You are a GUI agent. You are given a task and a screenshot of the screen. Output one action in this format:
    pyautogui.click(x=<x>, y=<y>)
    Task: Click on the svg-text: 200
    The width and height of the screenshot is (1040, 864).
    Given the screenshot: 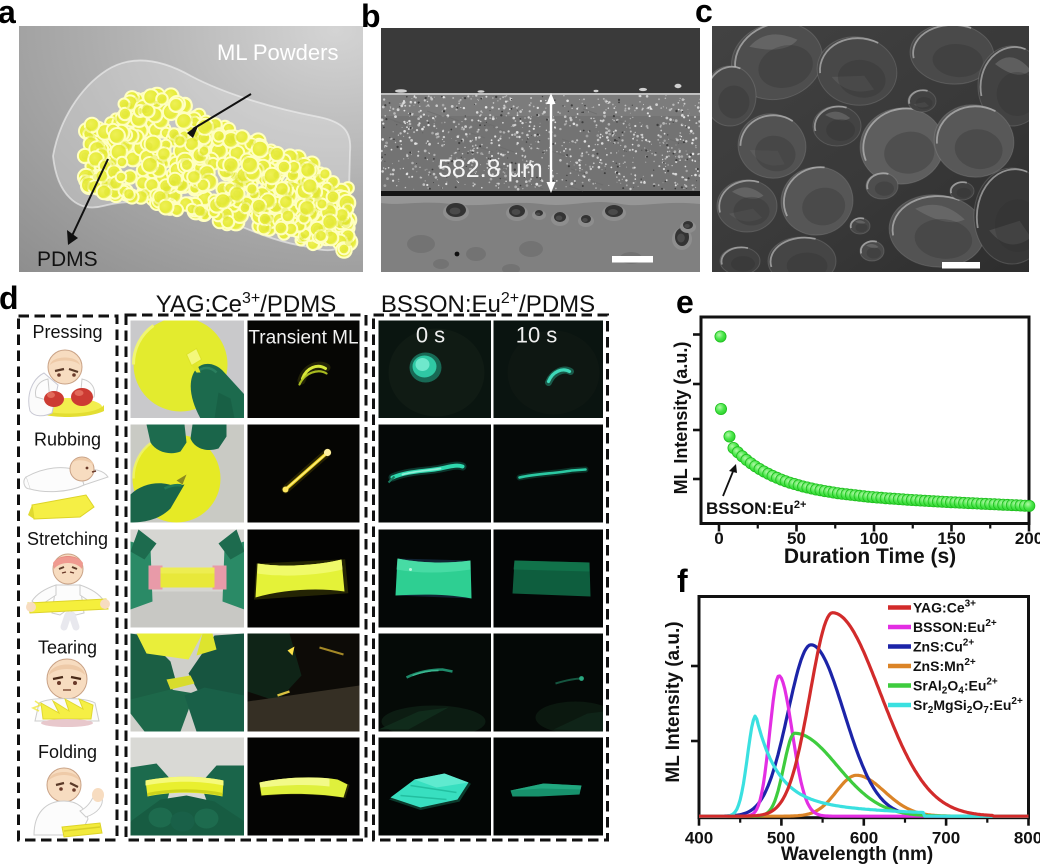 What is the action you would take?
    pyautogui.click(x=1027, y=538)
    